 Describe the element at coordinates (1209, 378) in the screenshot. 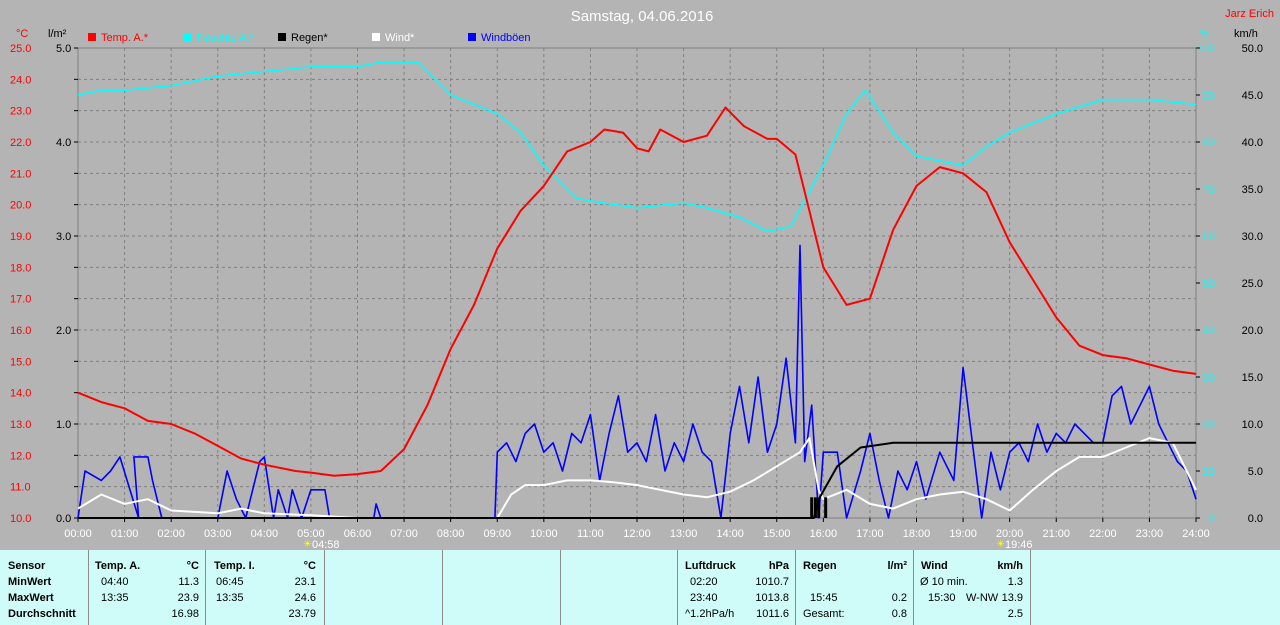

I see `hum-tick: 30` at that location.